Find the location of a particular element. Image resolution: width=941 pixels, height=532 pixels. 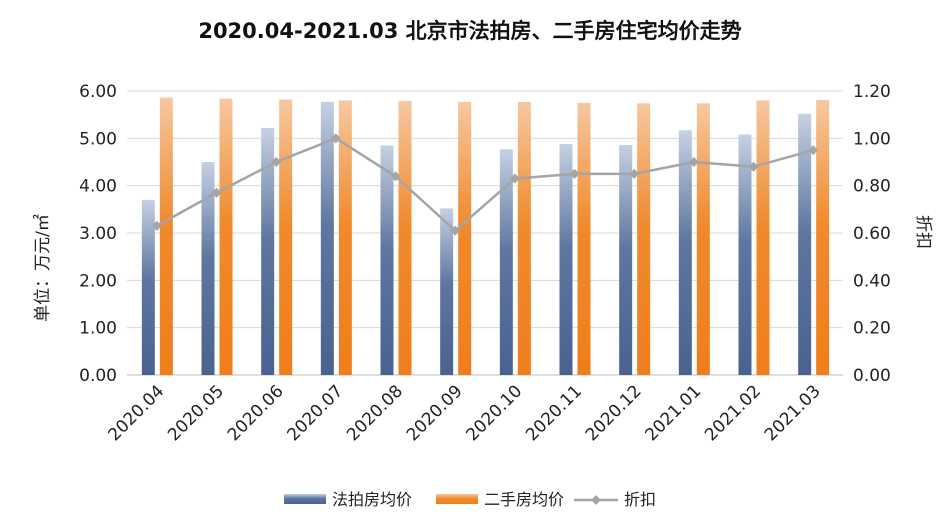

y-axis-right: 0.00 0.20 0.40 0.60 0.80 1.00 1.20 is located at coordinates (872, 234).